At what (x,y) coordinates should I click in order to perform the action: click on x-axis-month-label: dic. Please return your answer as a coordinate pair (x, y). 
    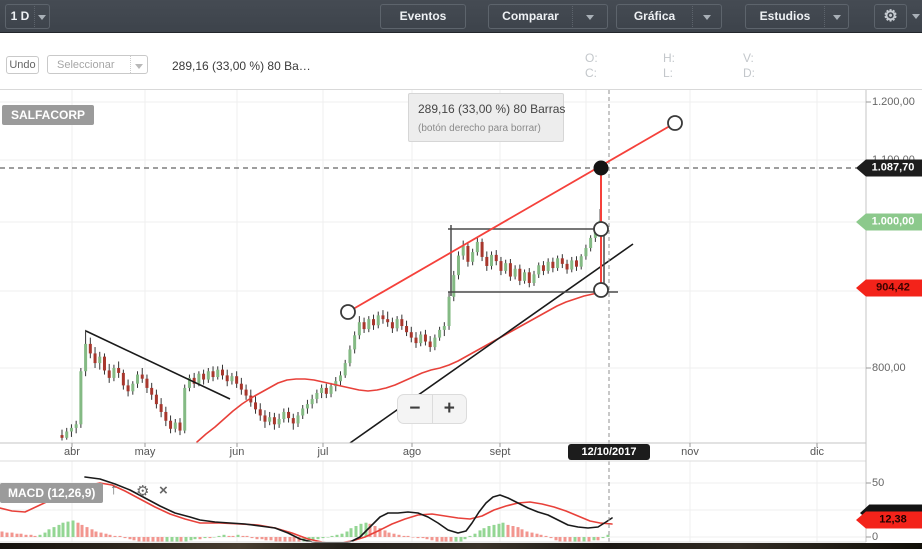
    Looking at the image, I should click on (817, 452).